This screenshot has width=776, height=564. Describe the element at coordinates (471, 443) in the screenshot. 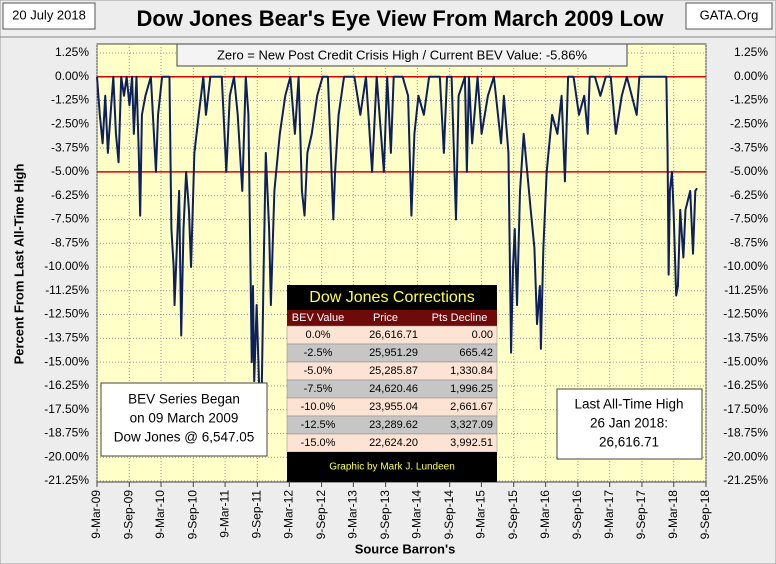

I see `table-cell: 3,992.51` at that location.